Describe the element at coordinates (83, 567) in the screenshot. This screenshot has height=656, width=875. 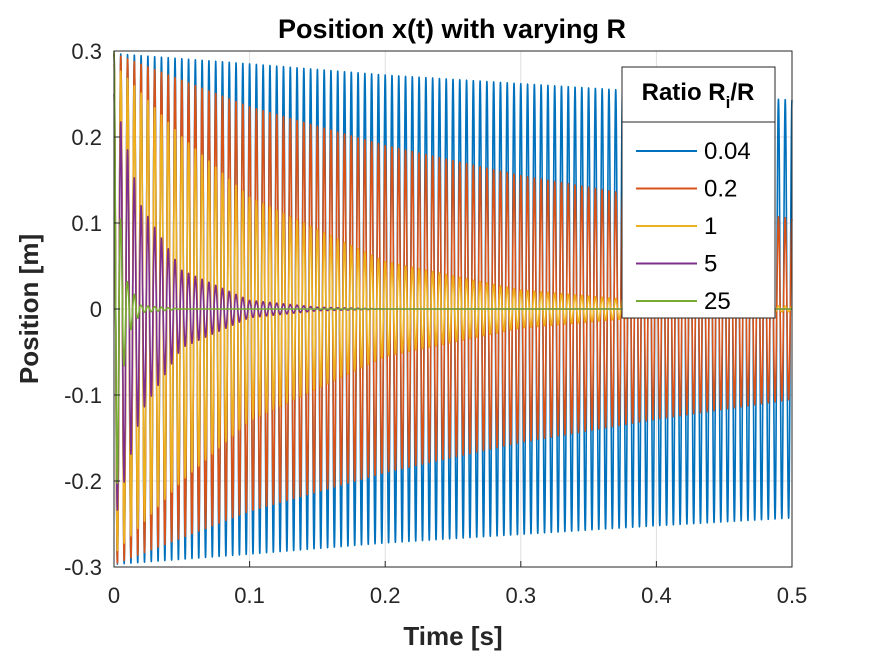
I see `y-tick-label: -0.3` at that location.